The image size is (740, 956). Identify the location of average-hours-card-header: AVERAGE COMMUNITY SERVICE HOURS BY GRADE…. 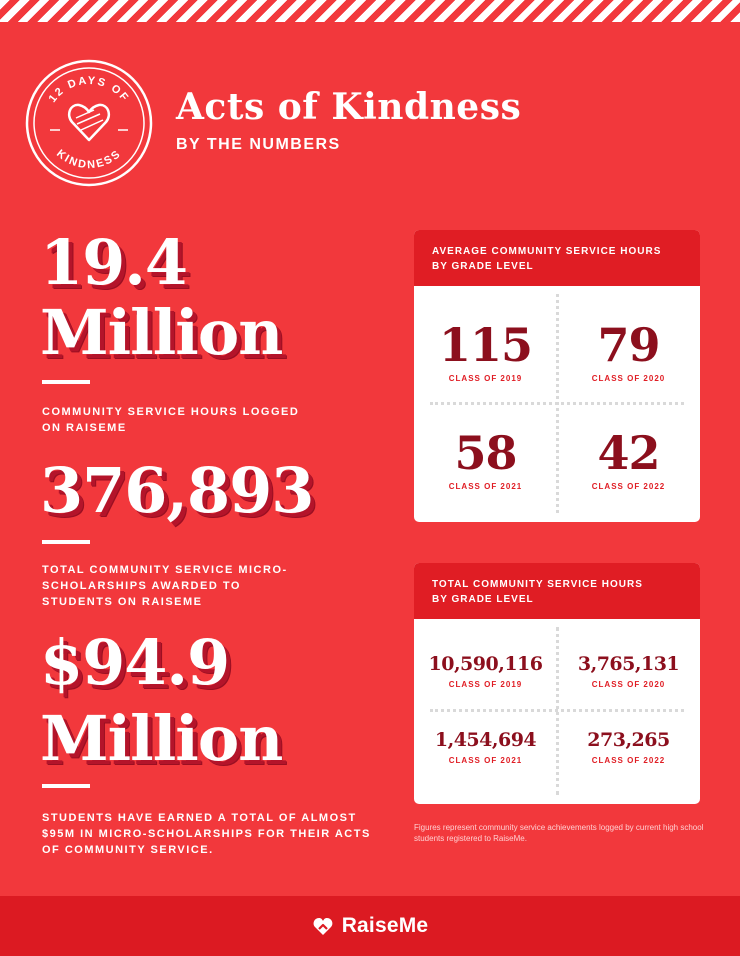
(557, 258).